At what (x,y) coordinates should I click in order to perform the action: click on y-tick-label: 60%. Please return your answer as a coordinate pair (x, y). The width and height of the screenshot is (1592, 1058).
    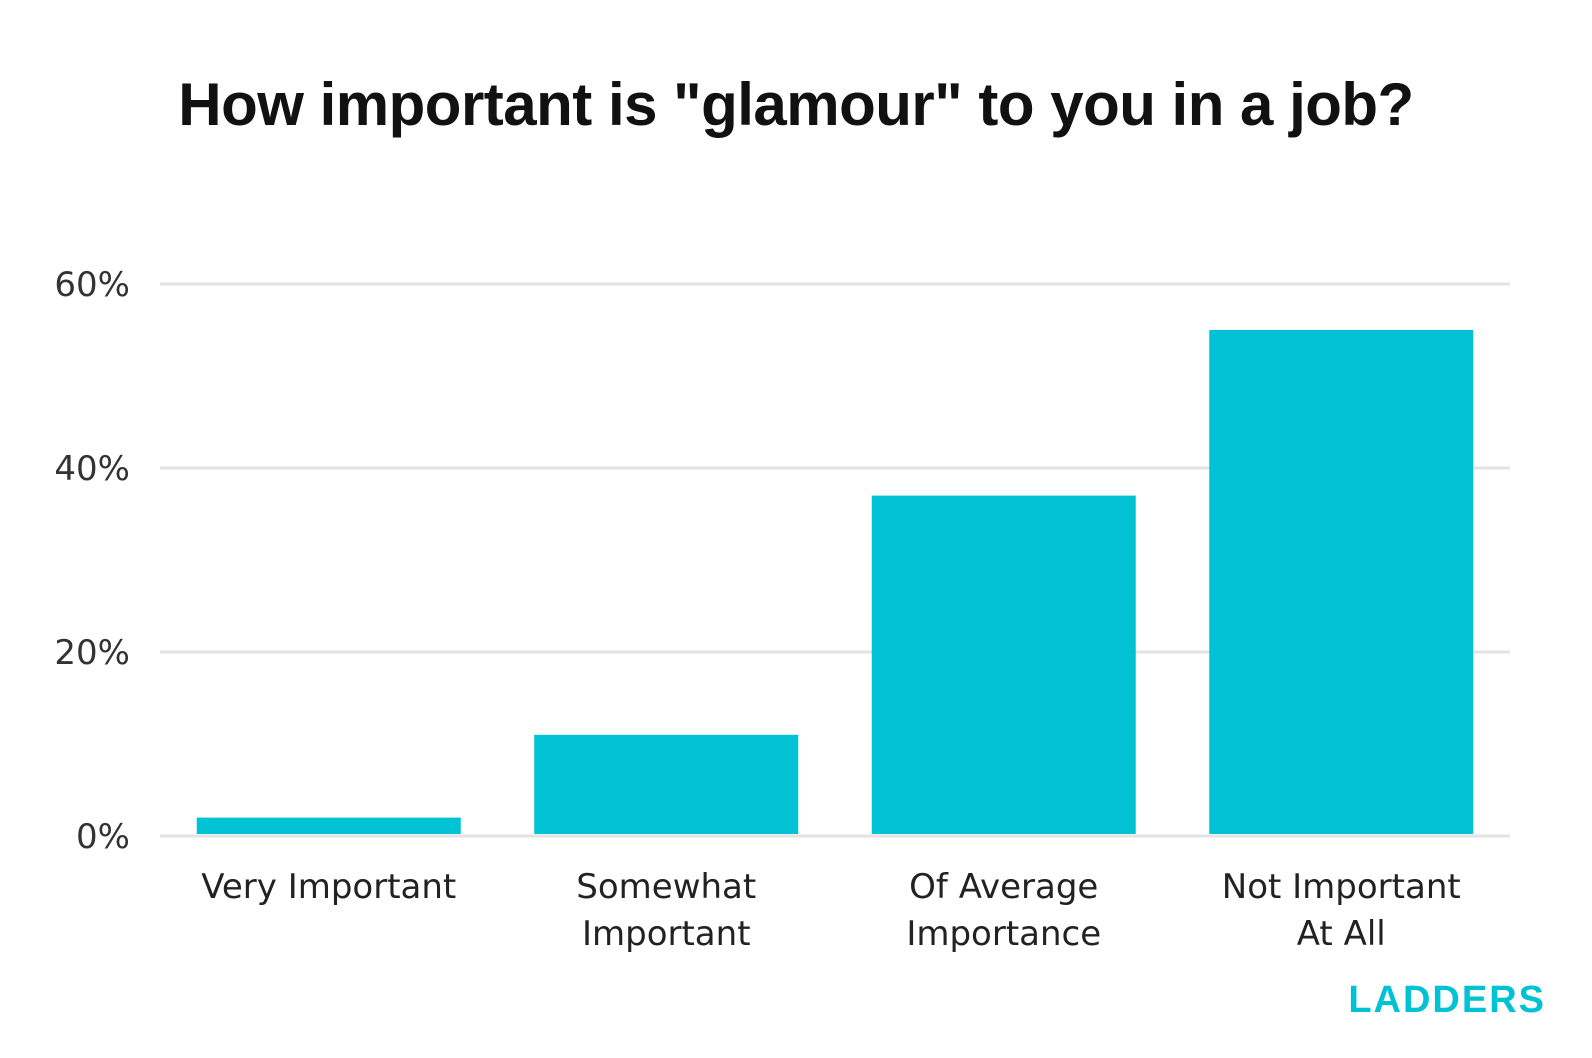
    Looking at the image, I should click on (92, 285).